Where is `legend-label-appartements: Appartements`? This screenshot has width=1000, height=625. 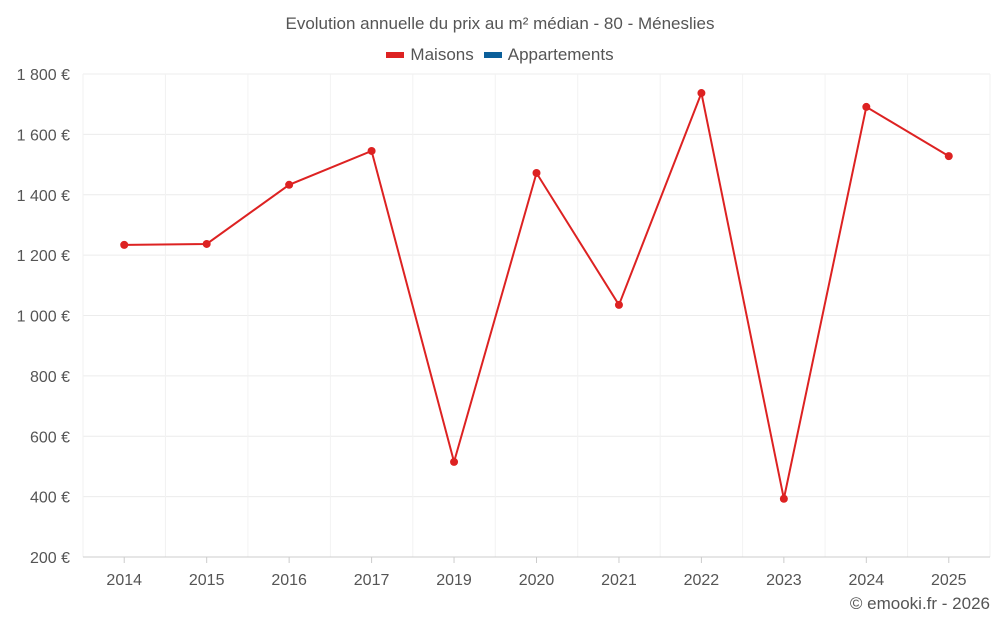 legend-label-appartements: Appartements is located at coordinates (560, 54).